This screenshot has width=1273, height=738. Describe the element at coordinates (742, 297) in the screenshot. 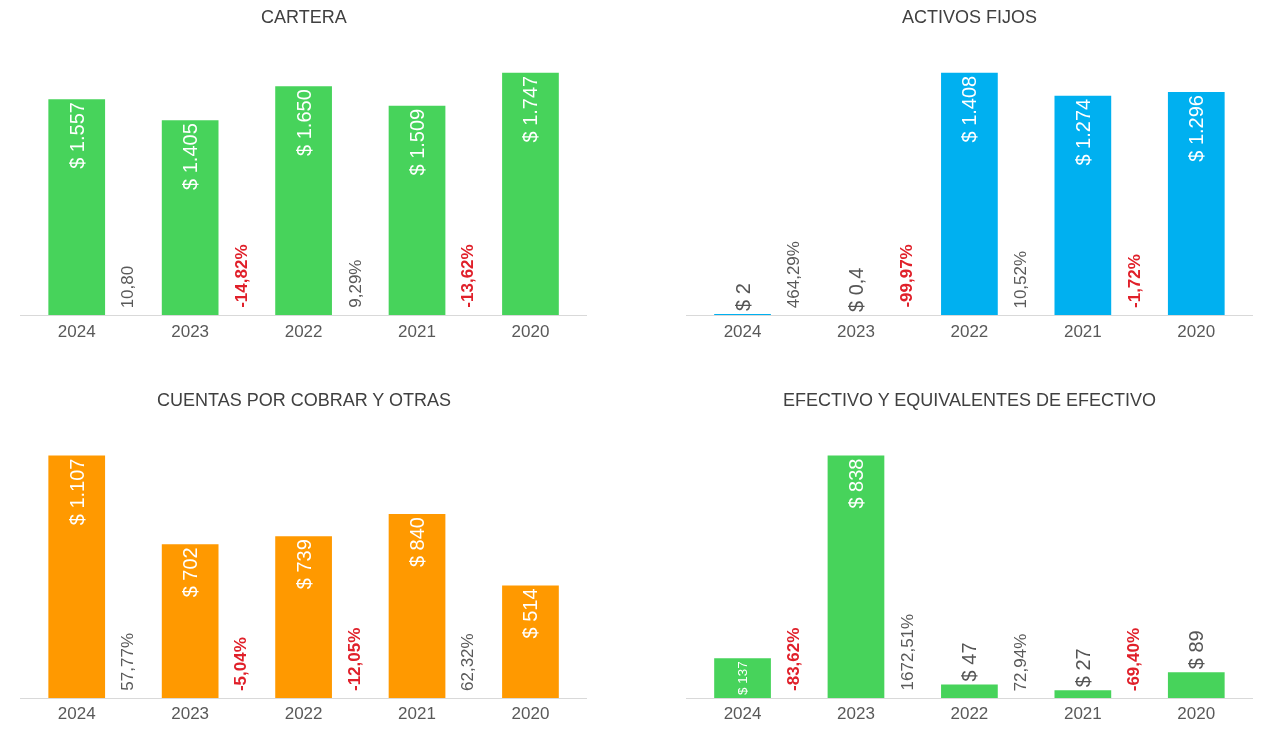

I see `data-label: $ 2` at that location.